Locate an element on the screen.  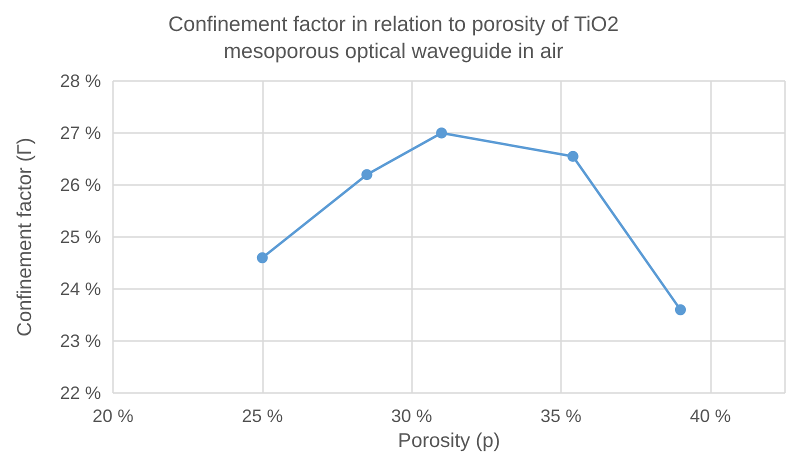
y-tick-label: 27 % is located at coordinates (80, 133).